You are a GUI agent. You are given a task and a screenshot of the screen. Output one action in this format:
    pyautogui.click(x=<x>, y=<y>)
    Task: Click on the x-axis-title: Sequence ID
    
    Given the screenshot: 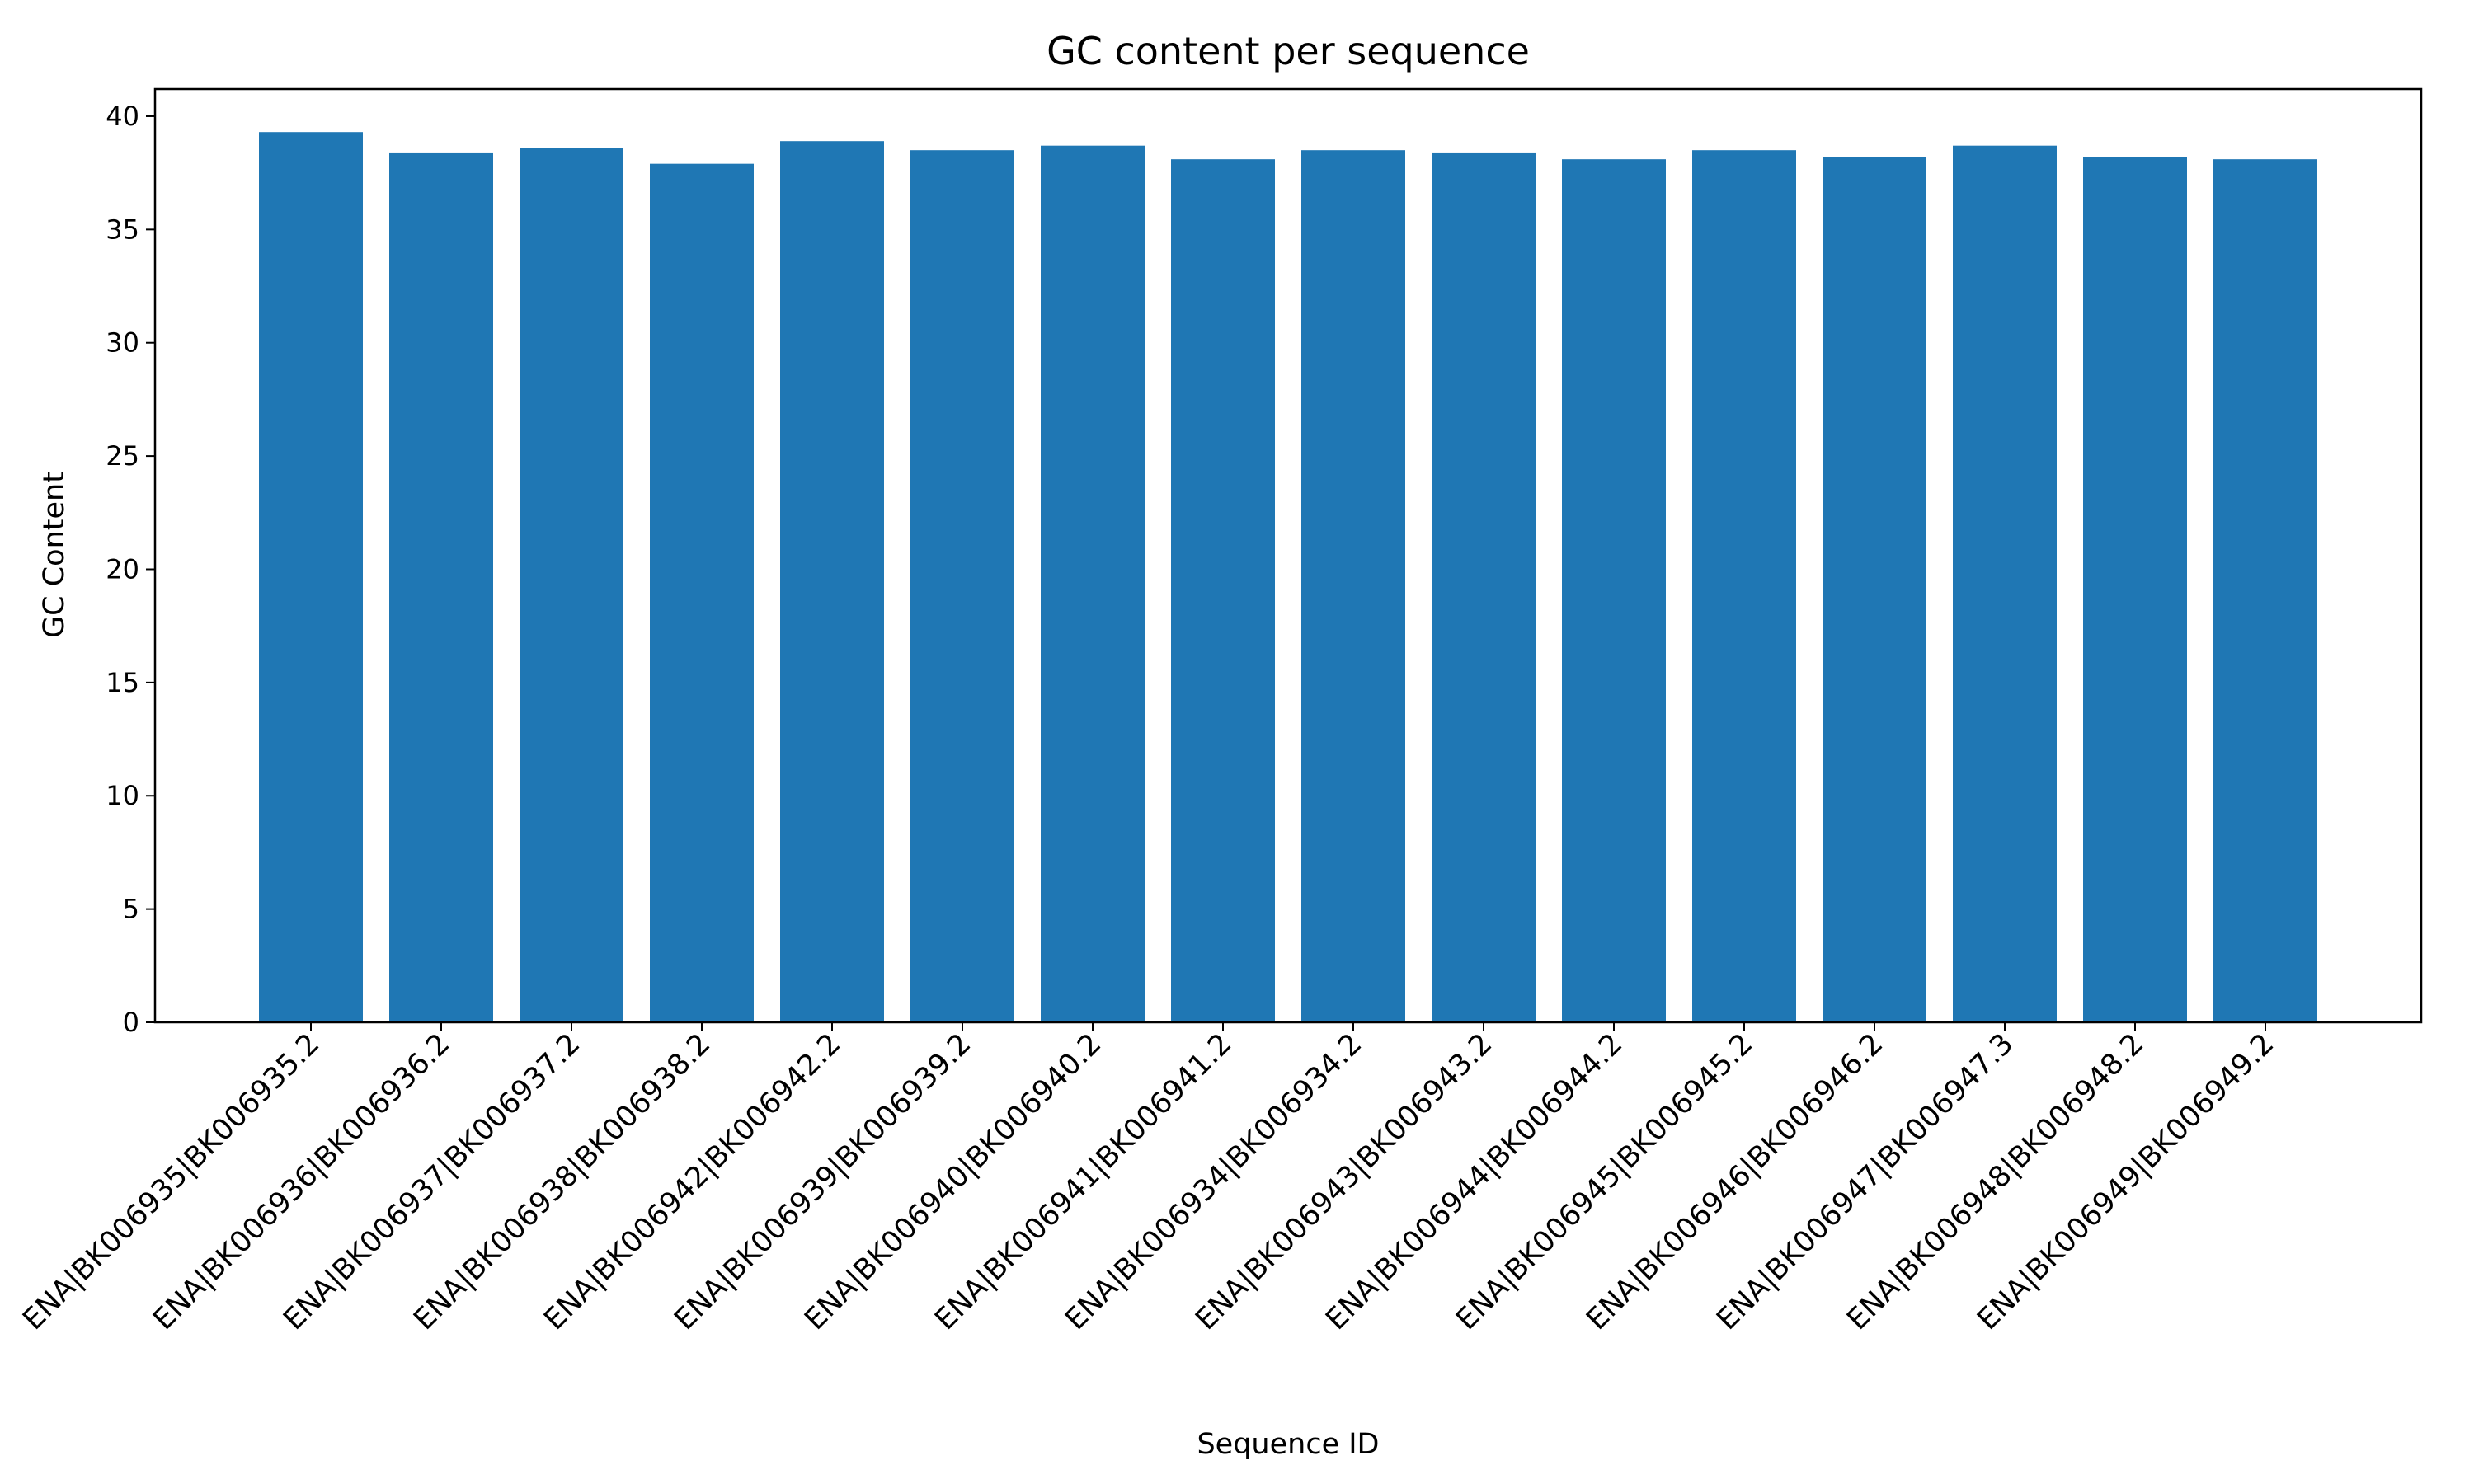 What is the action you would take?
    pyautogui.click(x=1288, y=1444)
    